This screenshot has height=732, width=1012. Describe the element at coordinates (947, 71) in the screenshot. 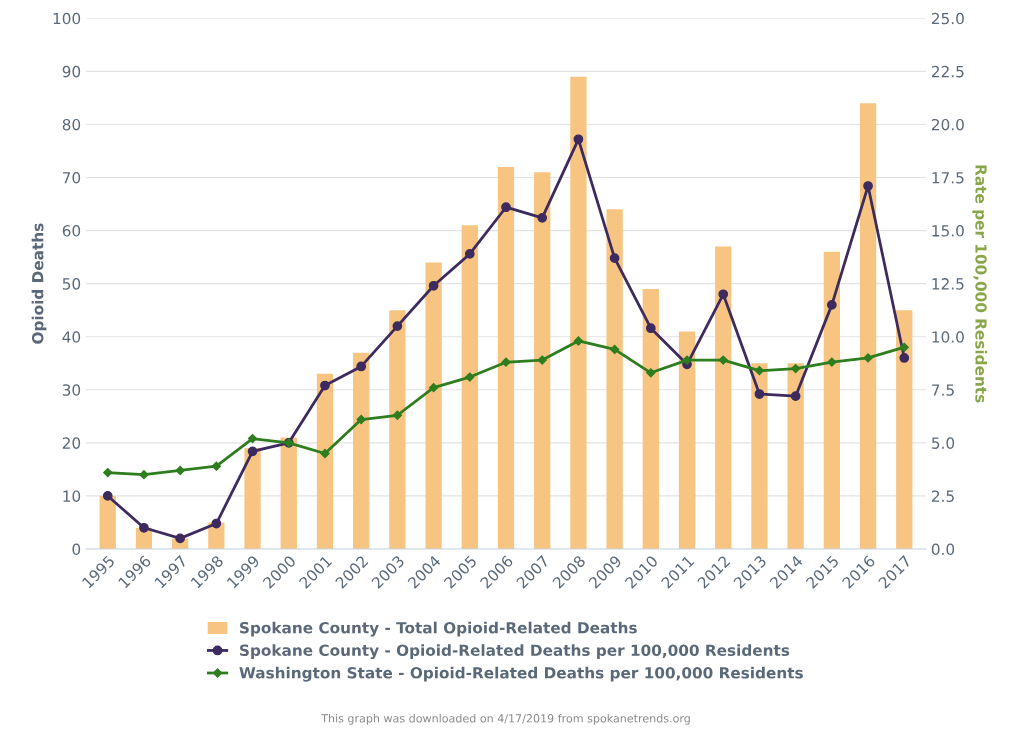

I see `y2-tick-label: 22.5` at that location.